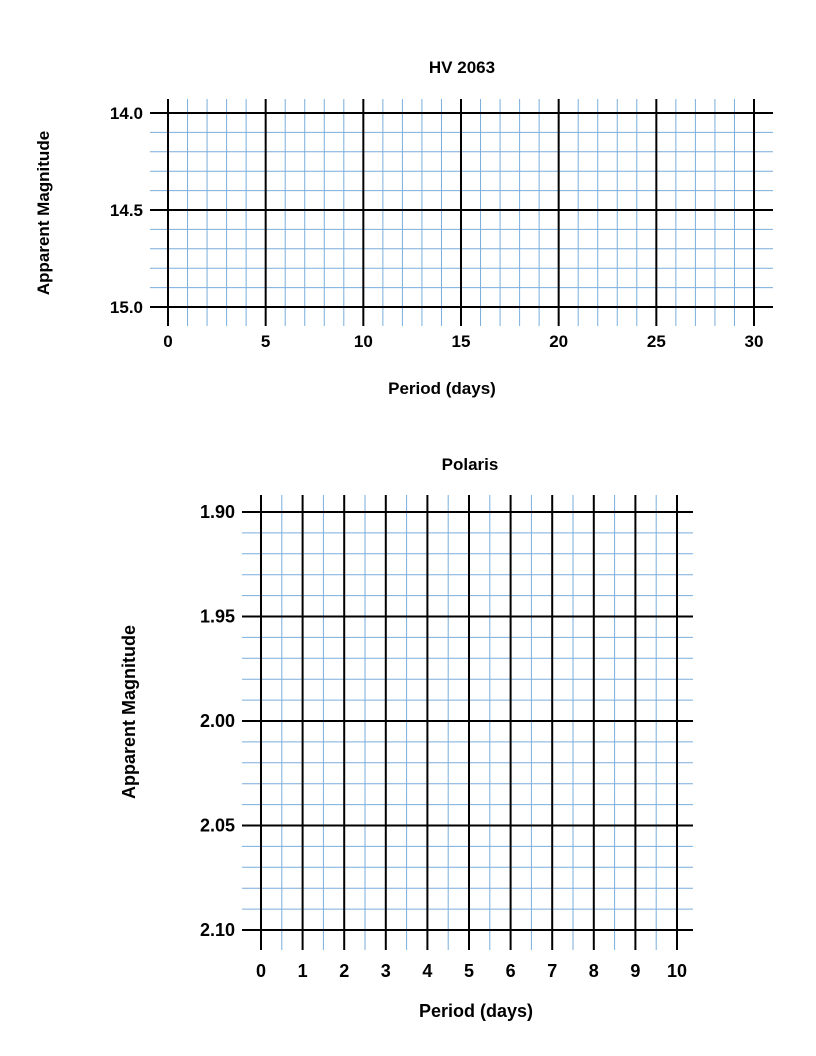  I want to click on x-tick-label: 20, so click(558, 341).